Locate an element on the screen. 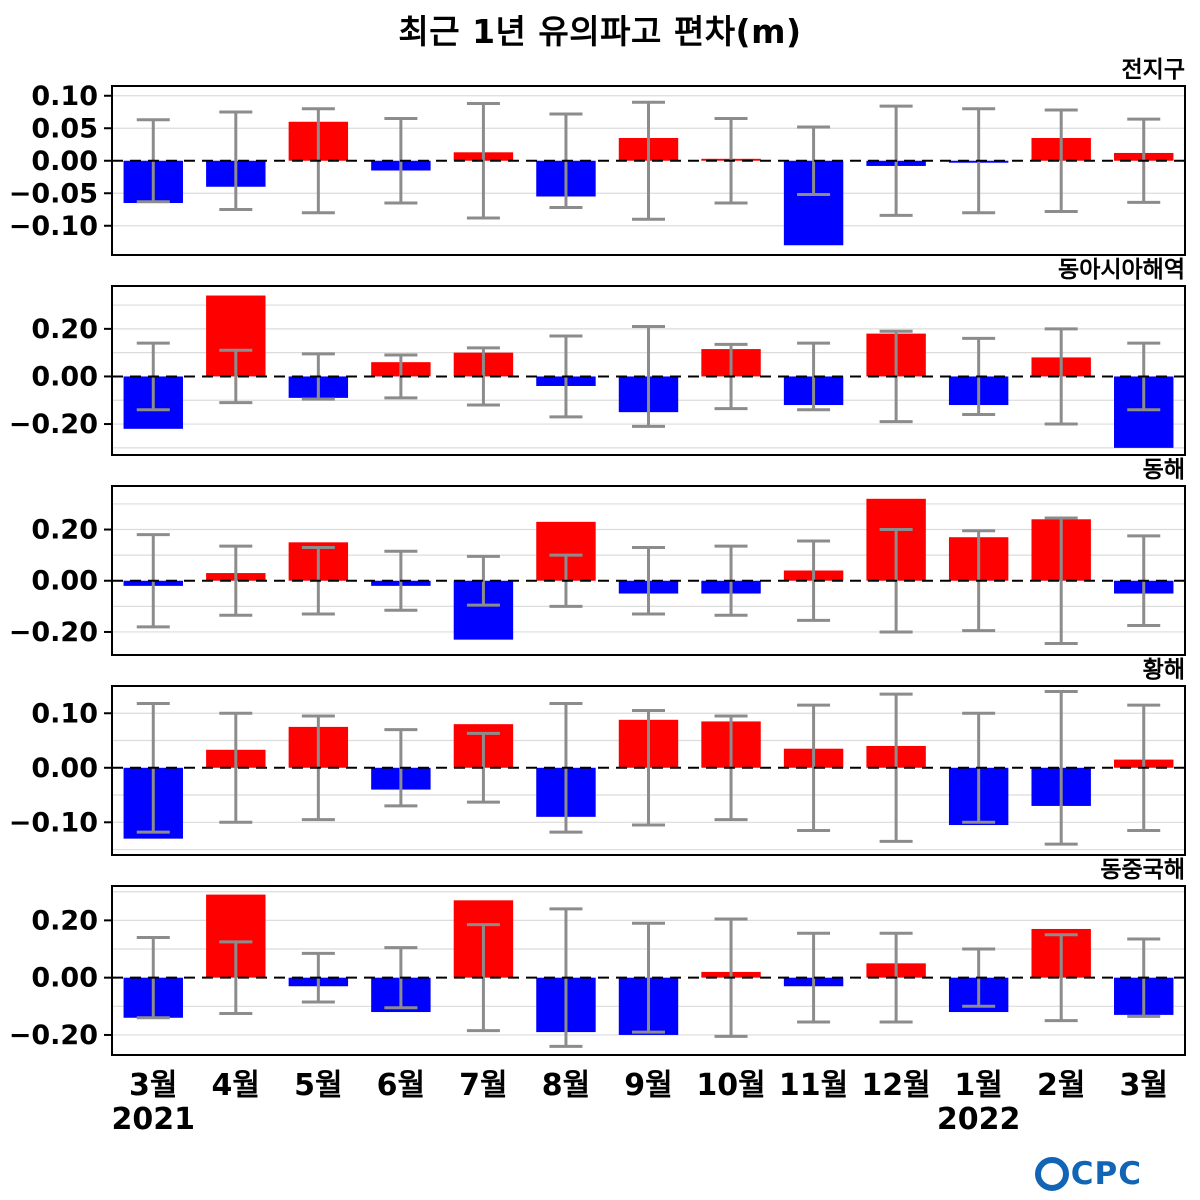  ocpc-logo: CPC is located at coordinates (1088, 1174).